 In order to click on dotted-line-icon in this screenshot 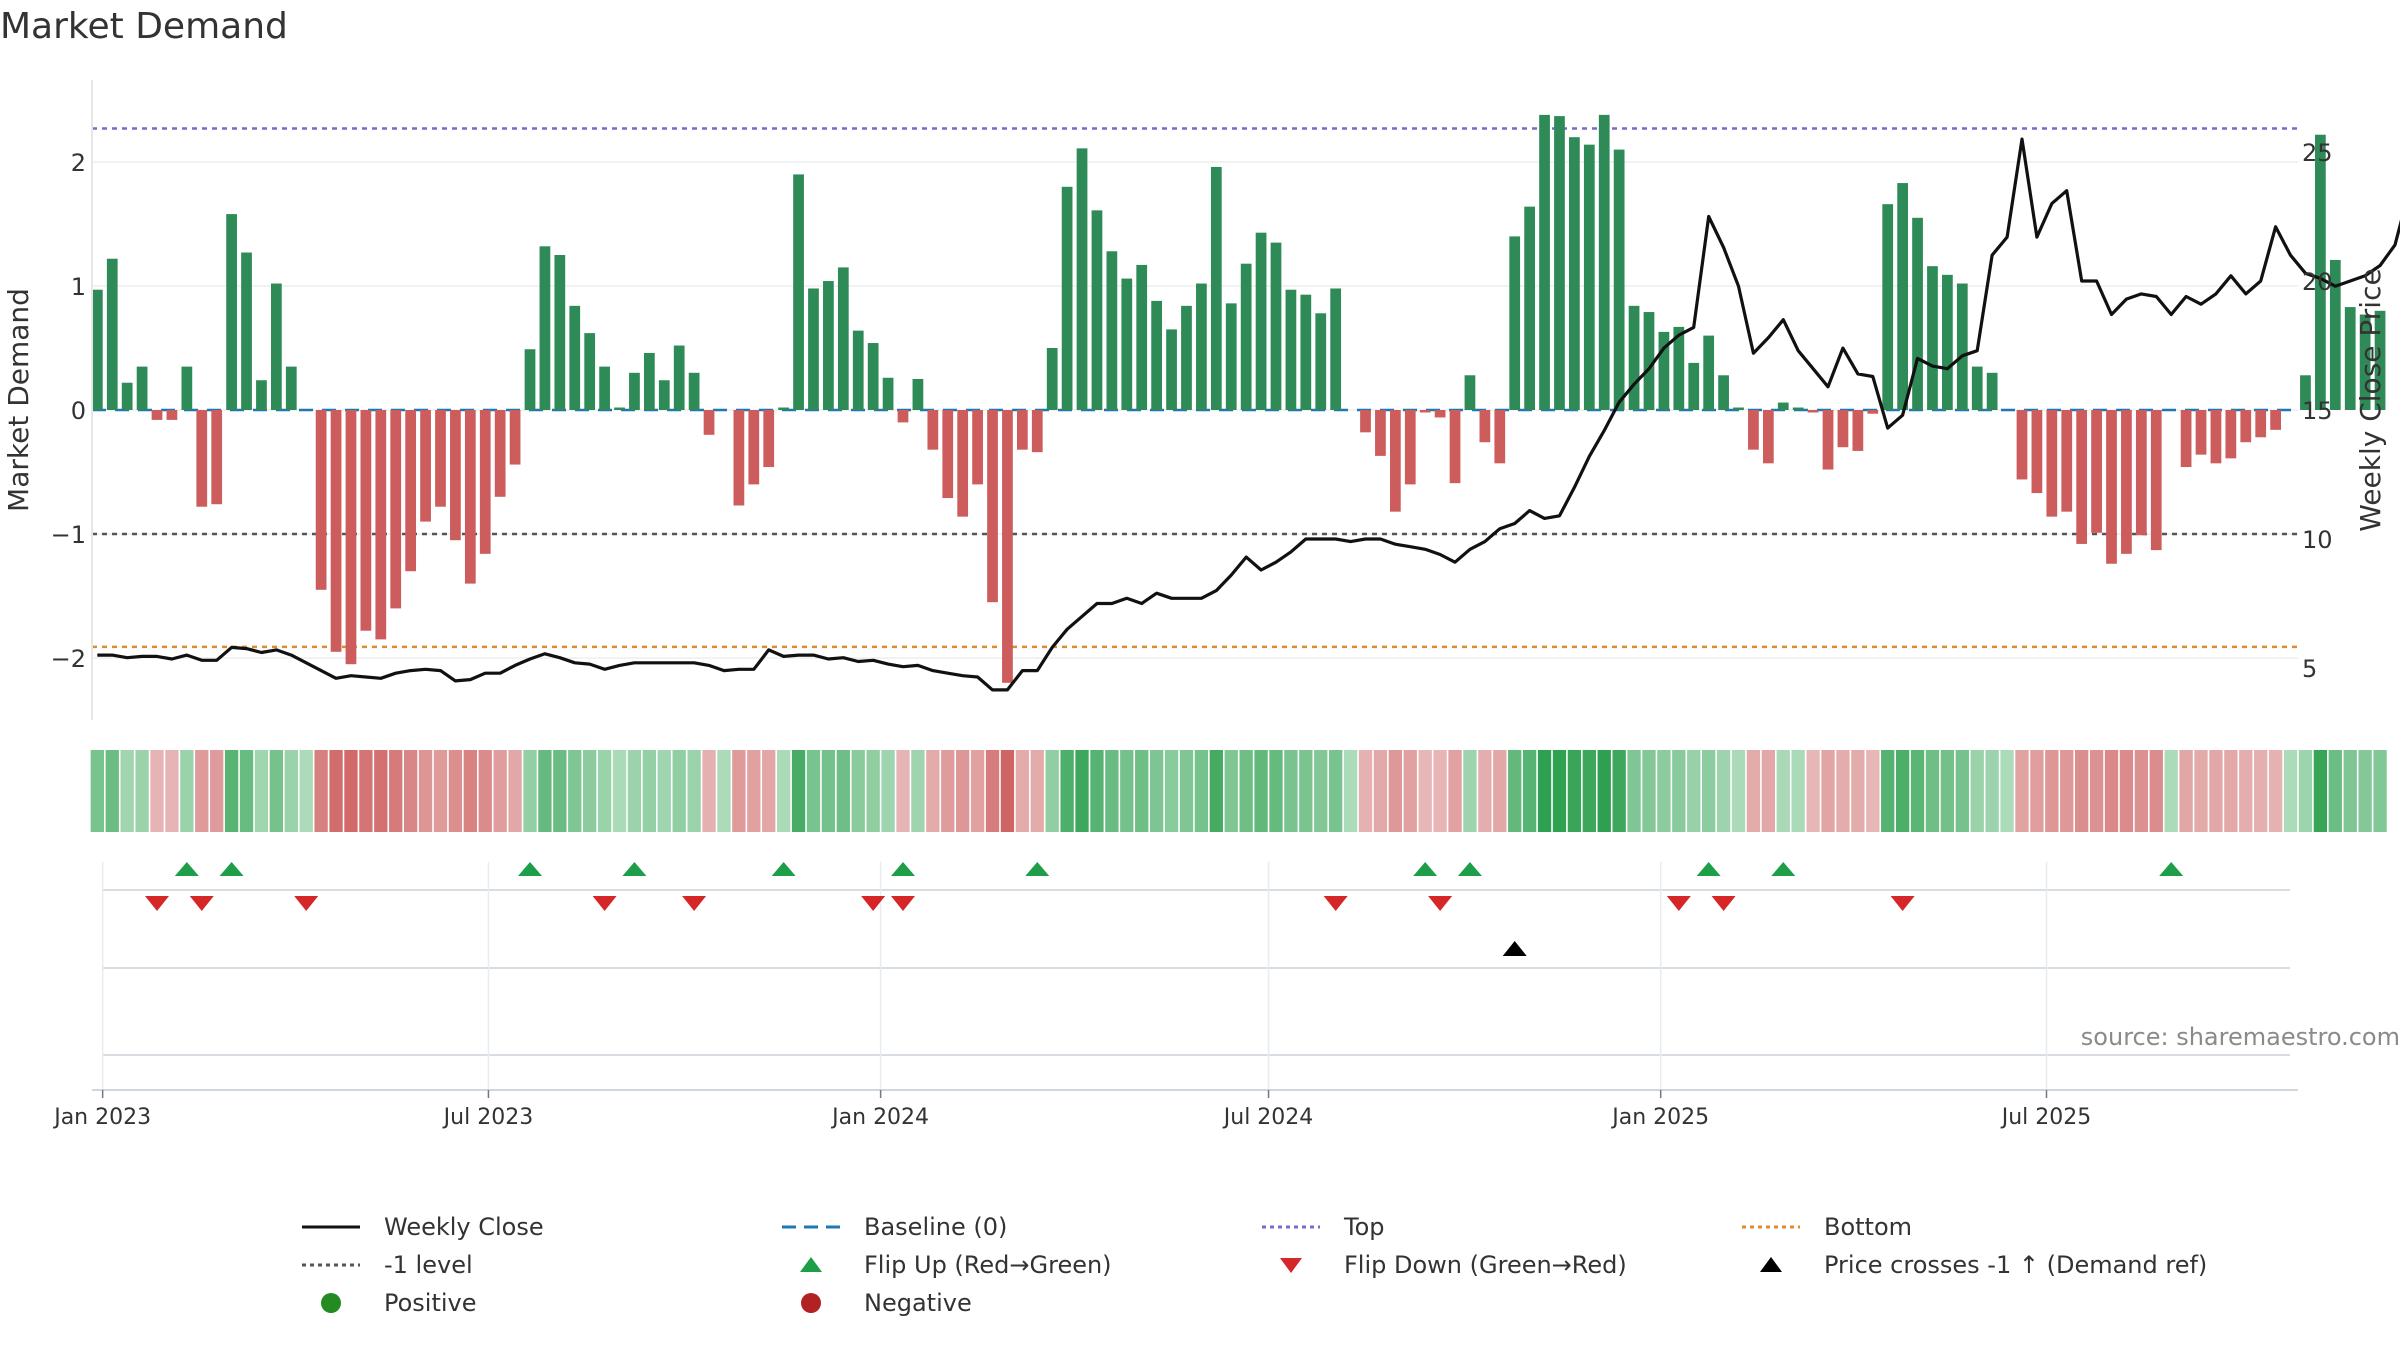, I will do `click(331, 1265)`.